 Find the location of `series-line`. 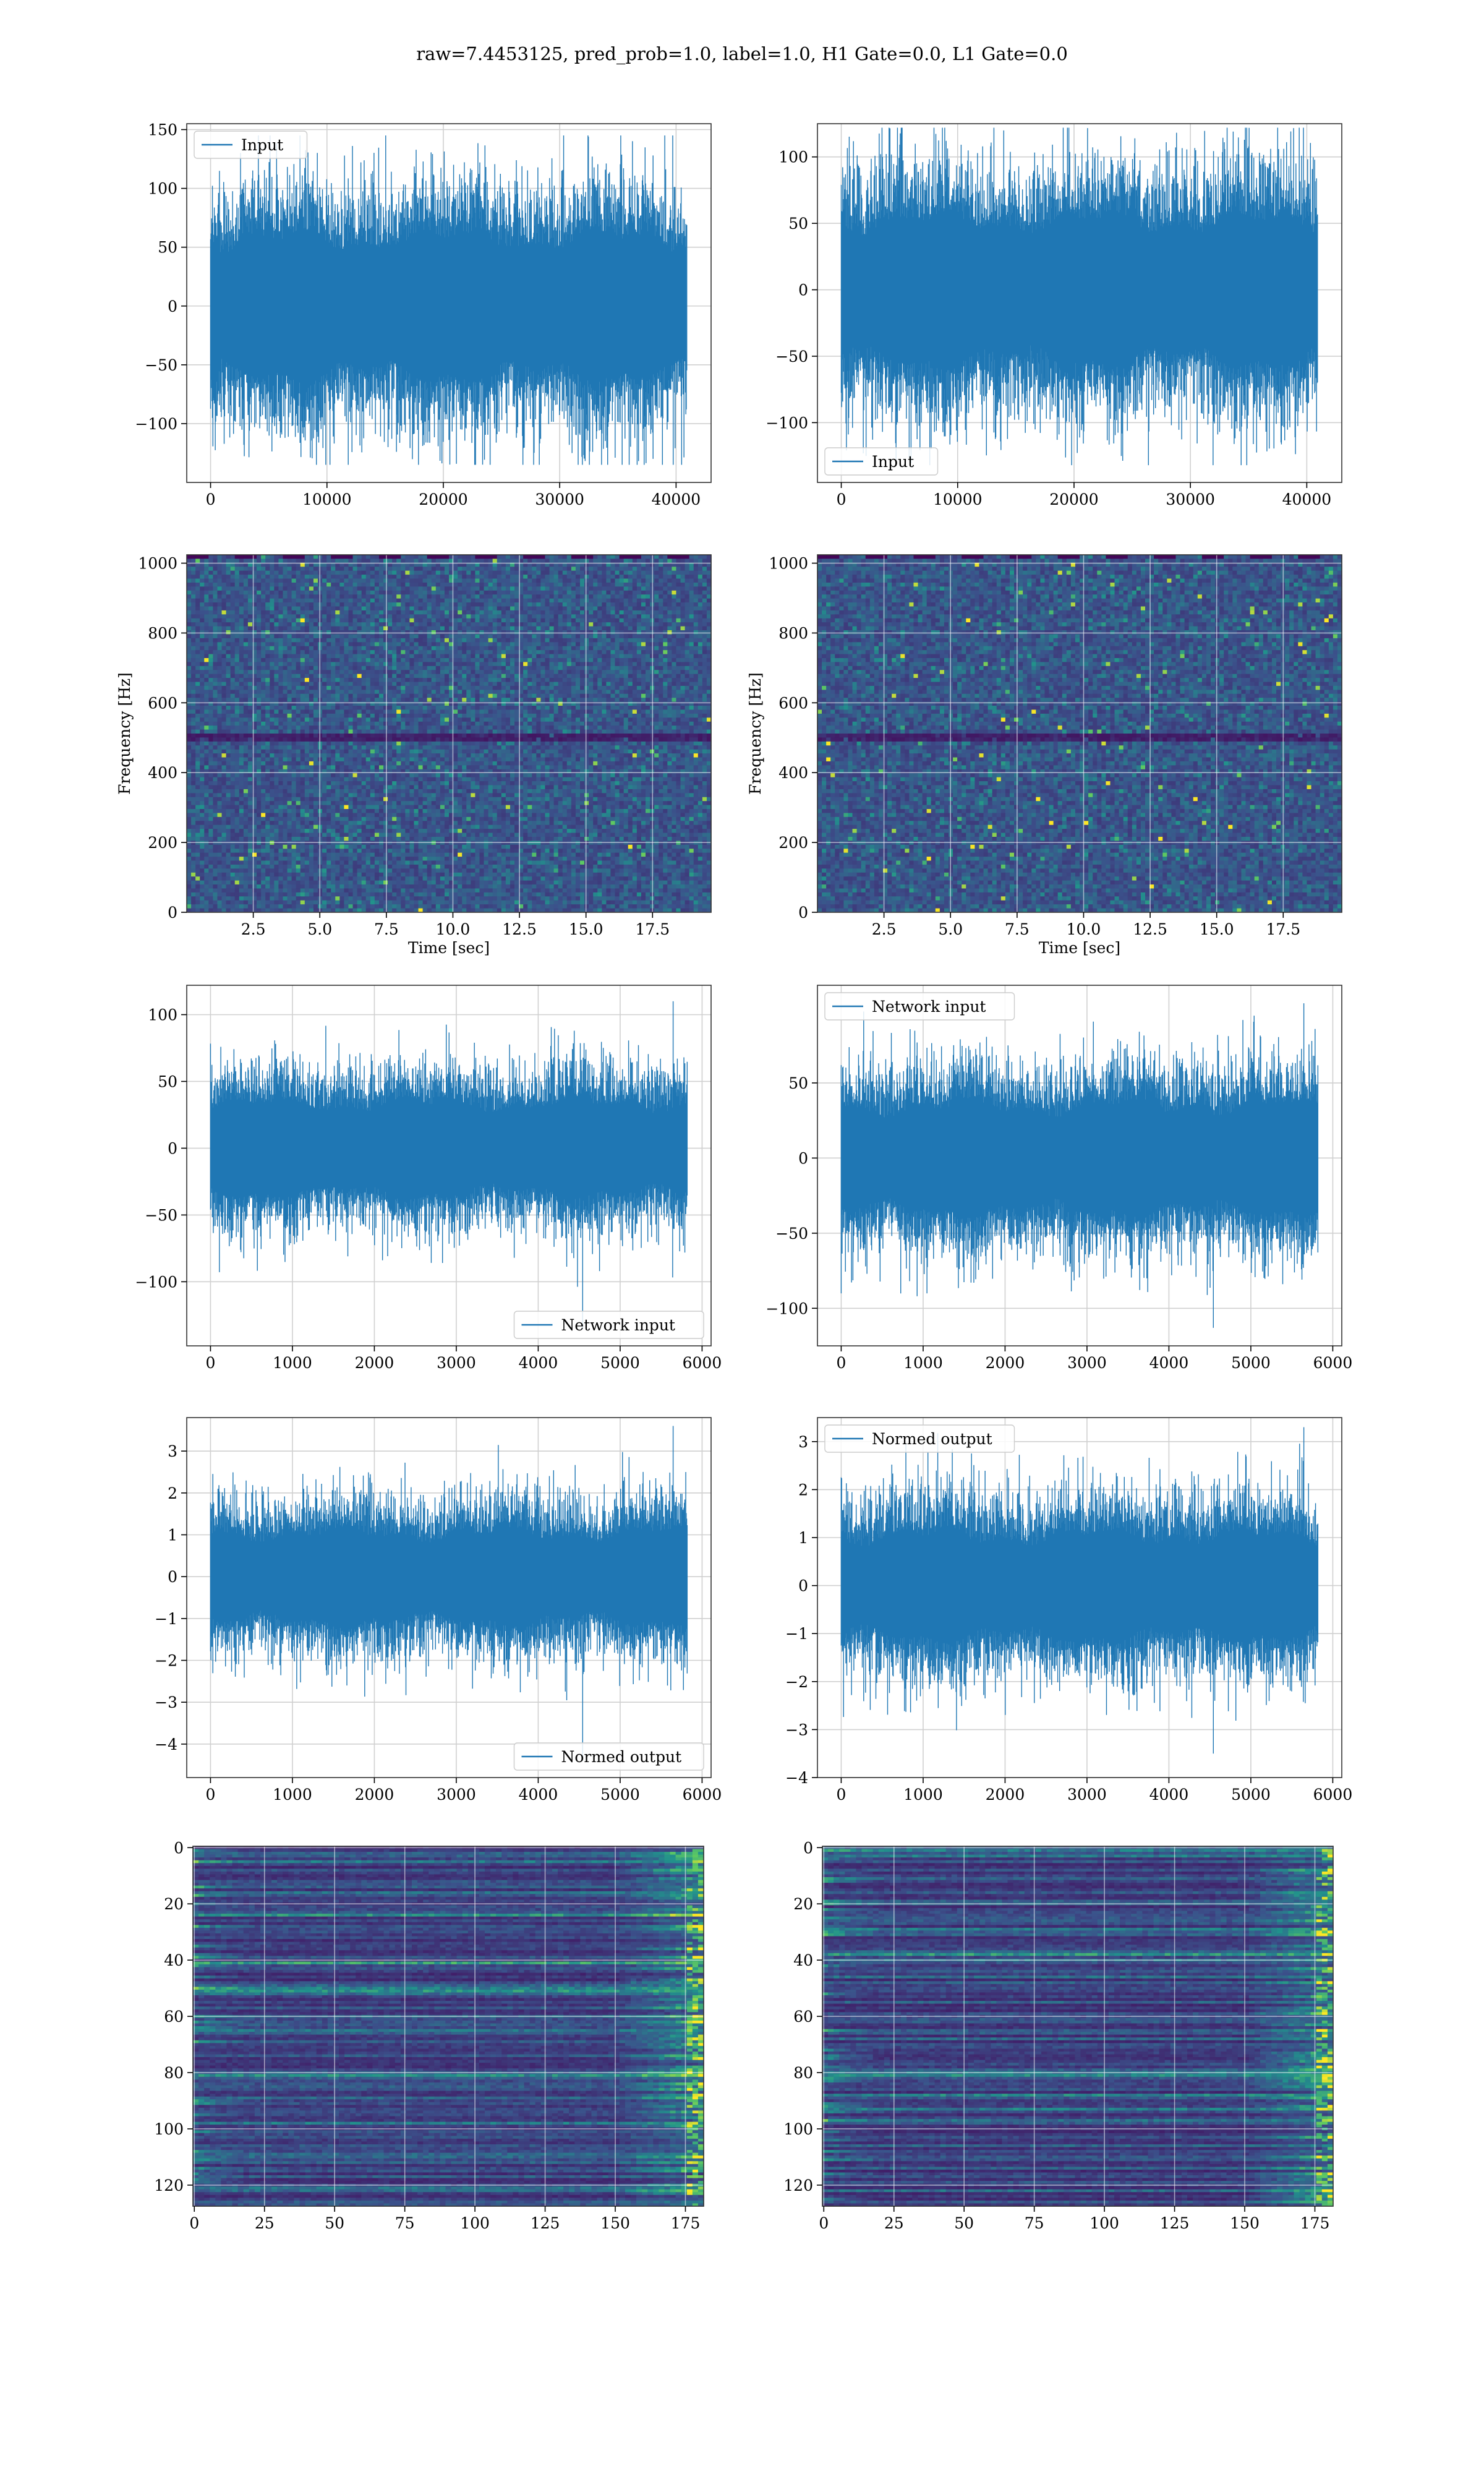

series-line is located at coordinates (1080, 296).